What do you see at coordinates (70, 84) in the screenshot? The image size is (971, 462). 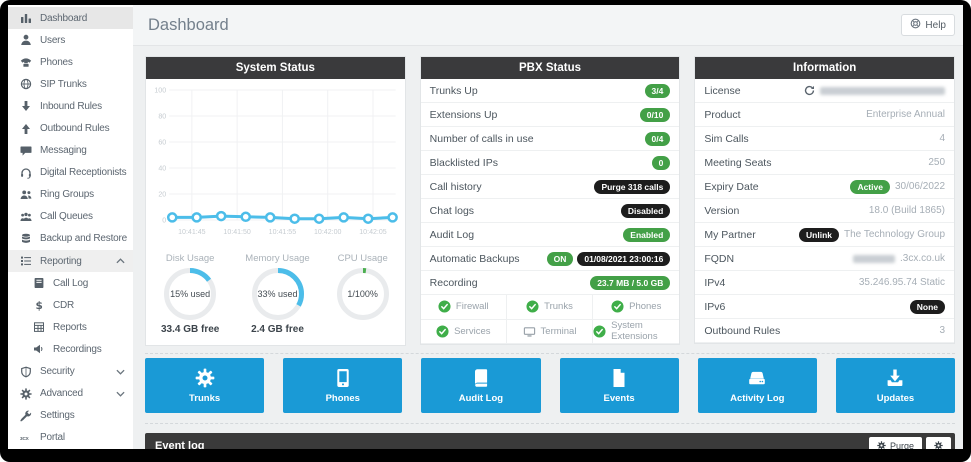 I see `sidebar-item-sip-trunks: SIP Trunks` at bounding box center [70, 84].